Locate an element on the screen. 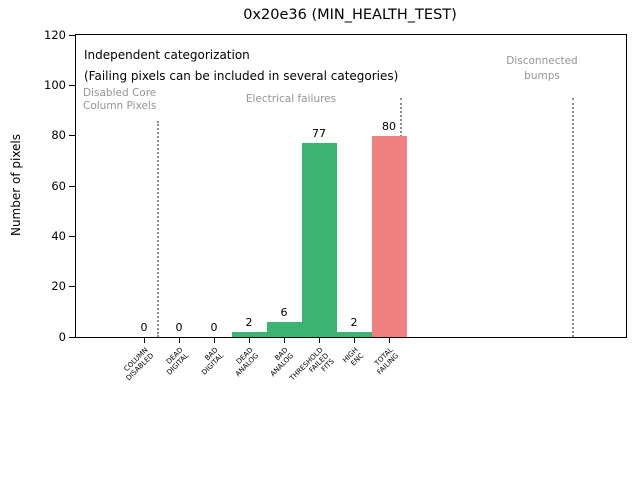 The image size is (640, 480). bar-value-label: 6 is located at coordinates (284, 312).